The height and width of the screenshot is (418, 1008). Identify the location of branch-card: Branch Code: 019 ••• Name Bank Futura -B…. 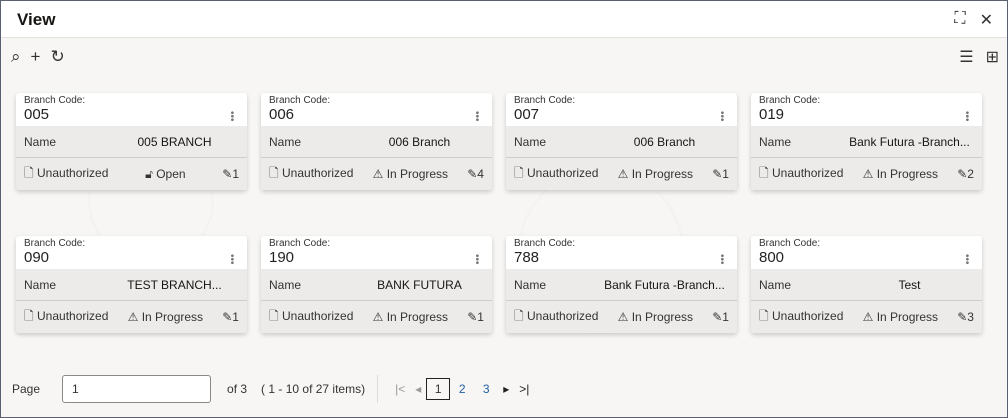
(866, 141).